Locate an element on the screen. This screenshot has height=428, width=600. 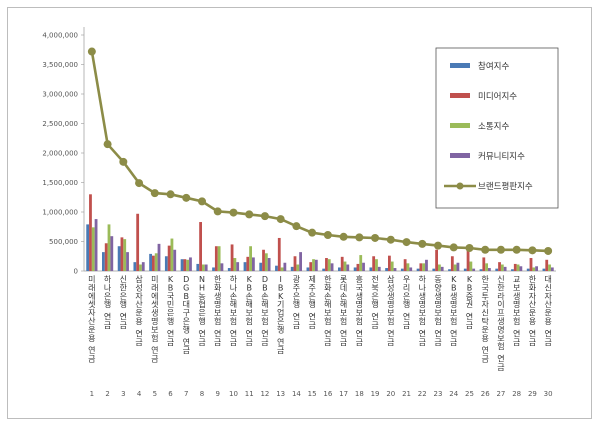
rank-label-8: 8 is located at coordinates (202, 394).